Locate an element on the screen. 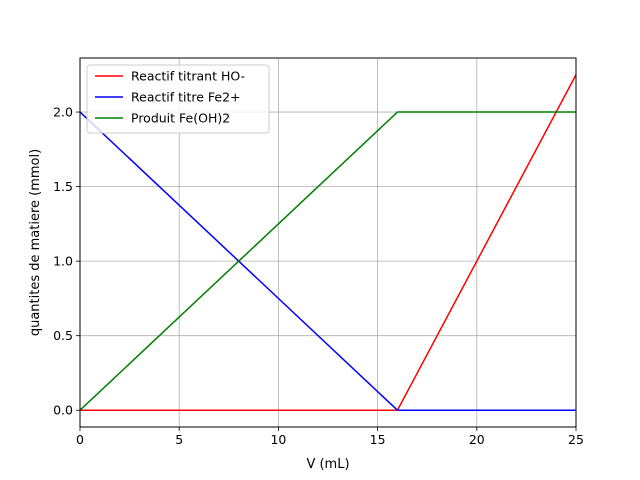  y-axis-label: quantites de matiere (mmol) is located at coordinates (35, 242).